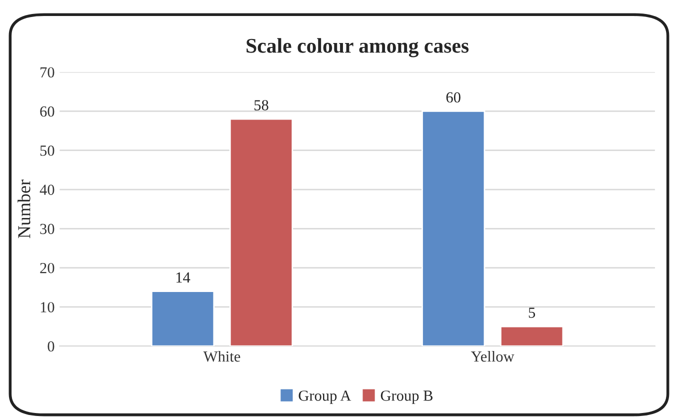  Describe the element at coordinates (325, 397) in the screenshot. I see `legend-label: Group A` at that location.